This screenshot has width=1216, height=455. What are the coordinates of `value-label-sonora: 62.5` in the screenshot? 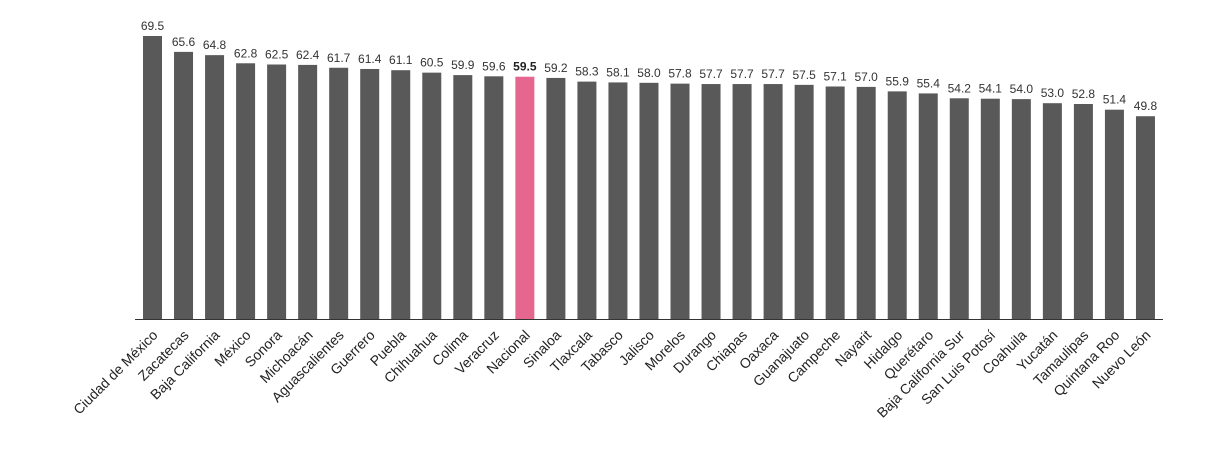 It's located at (277, 55).